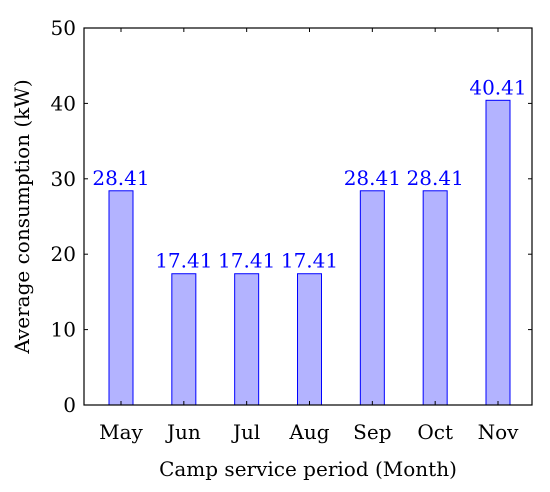 This screenshot has height=492, width=550. What do you see at coordinates (183, 261) in the screenshot?
I see `data-label-jun: 17.41` at bounding box center [183, 261].